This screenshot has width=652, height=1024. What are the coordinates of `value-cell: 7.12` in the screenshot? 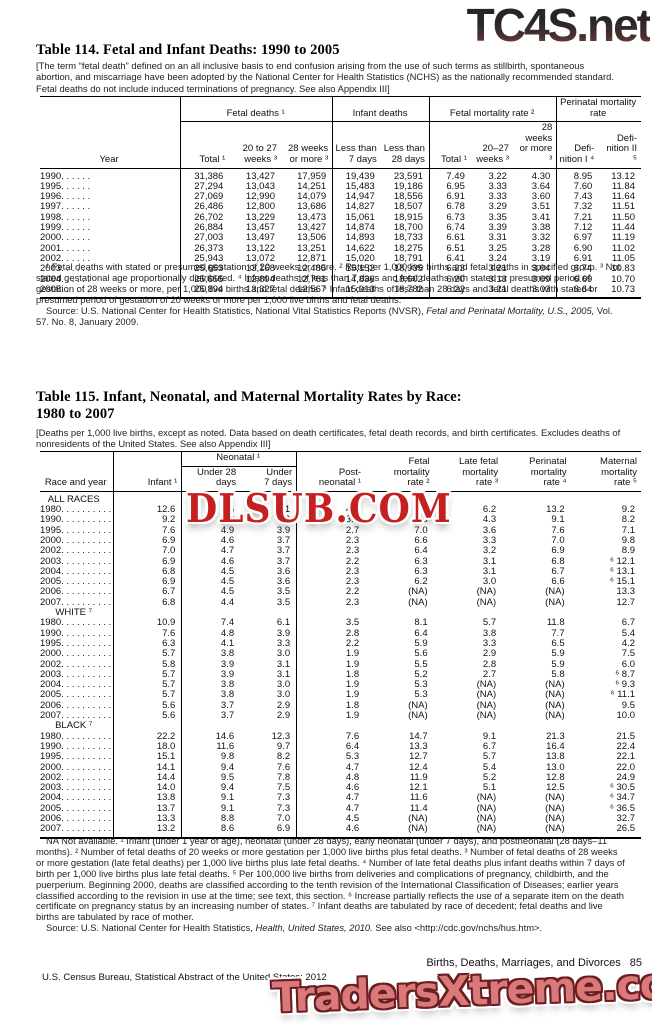 It's located at (577, 228).